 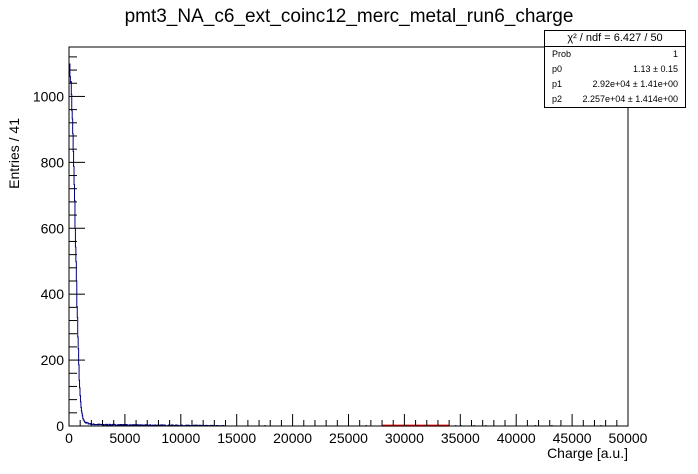 I want to click on y-tick-label: 200, so click(x=53, y=360).